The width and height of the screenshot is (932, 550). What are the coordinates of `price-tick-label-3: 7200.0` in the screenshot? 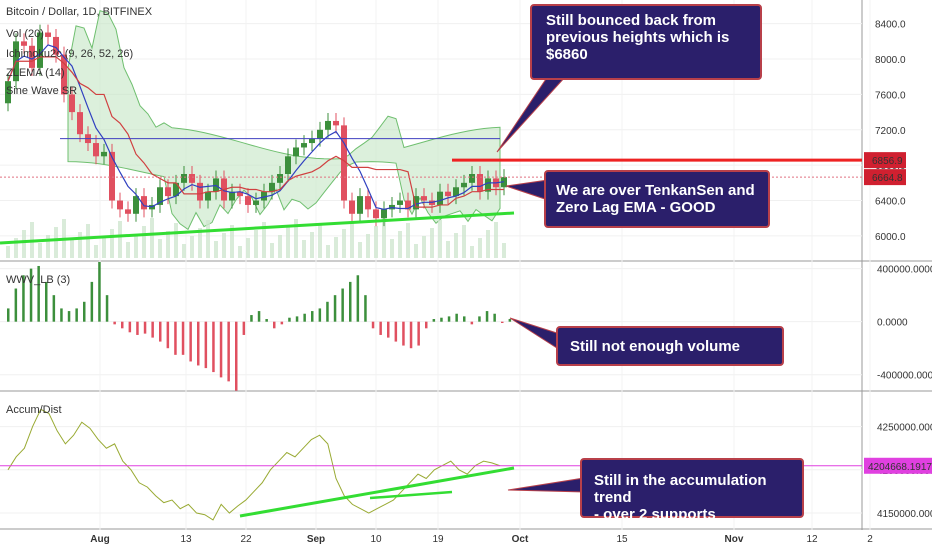 It's located at (890, 131).